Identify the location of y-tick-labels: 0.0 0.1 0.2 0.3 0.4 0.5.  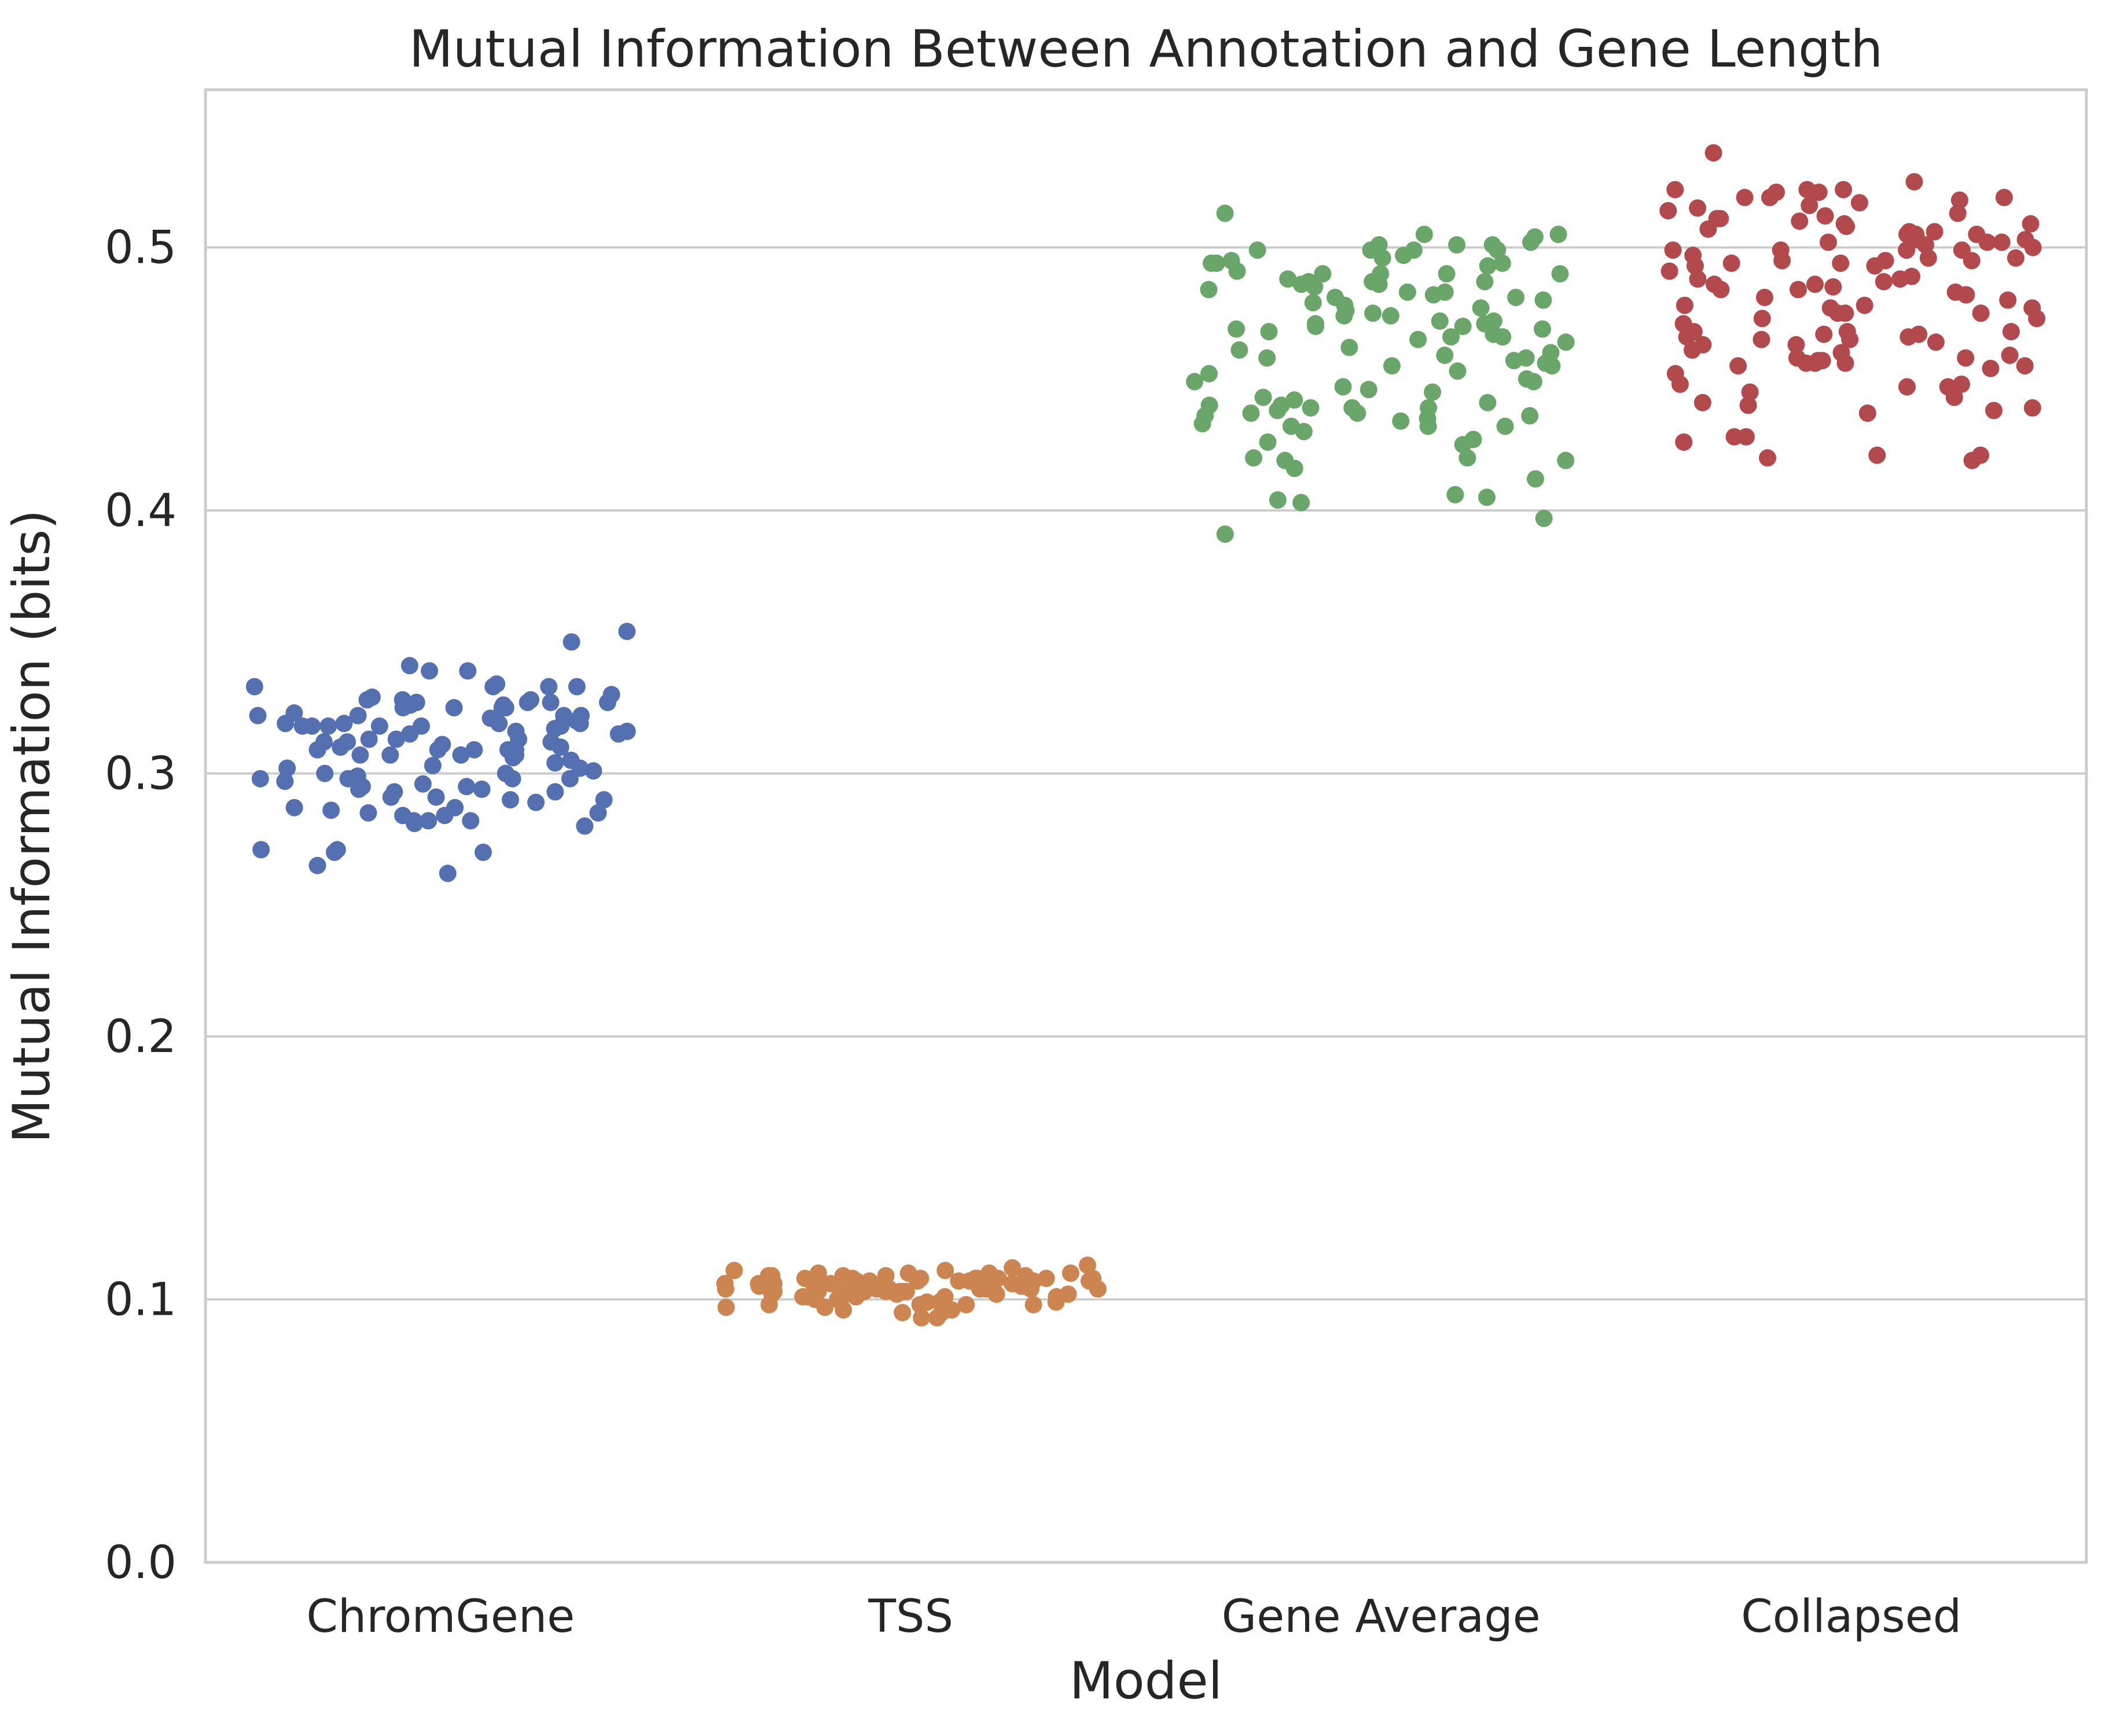
(141, 905).